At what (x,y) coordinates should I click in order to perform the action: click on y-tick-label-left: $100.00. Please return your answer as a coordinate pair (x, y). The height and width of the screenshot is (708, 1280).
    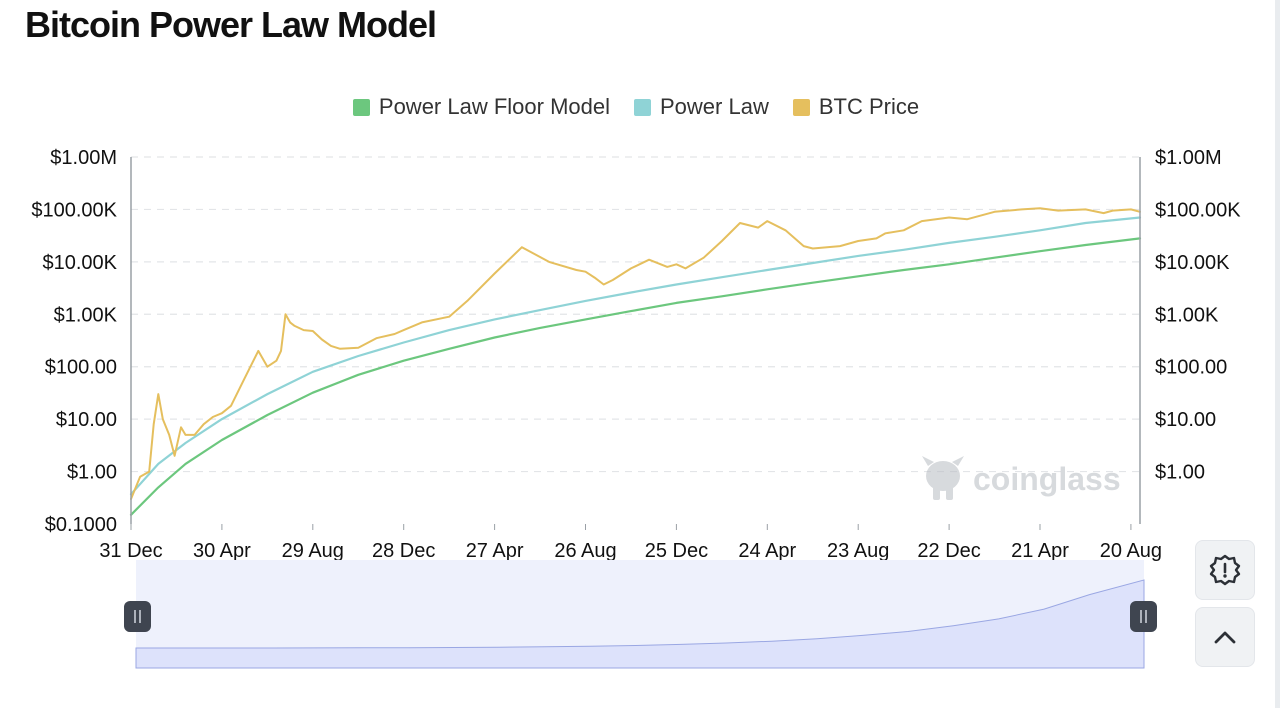
    Looking at the image, I should click on (81, 368).